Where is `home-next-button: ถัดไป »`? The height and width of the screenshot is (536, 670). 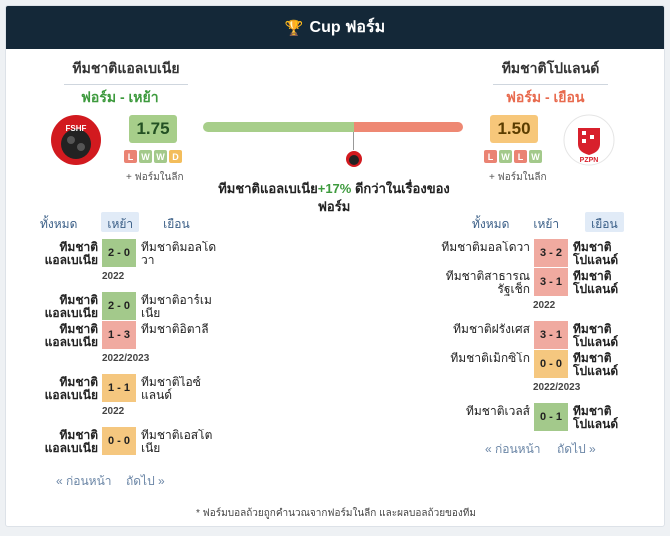
home-next-button: ถัดไป » is located at coordinates (145, 481).